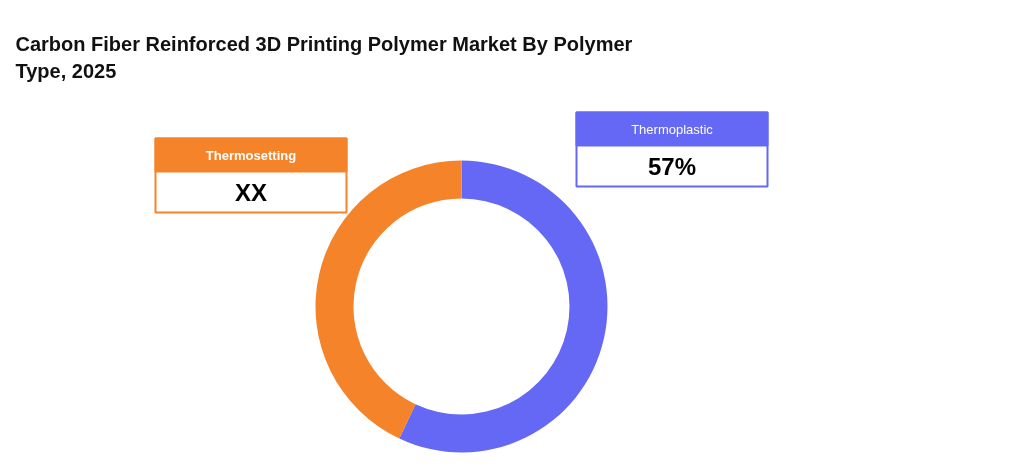 The image size is (1015, 467). Describe the element at coordinates (251, 155) in the screenshot. I see `slice-label: Thermosetting` at that location.